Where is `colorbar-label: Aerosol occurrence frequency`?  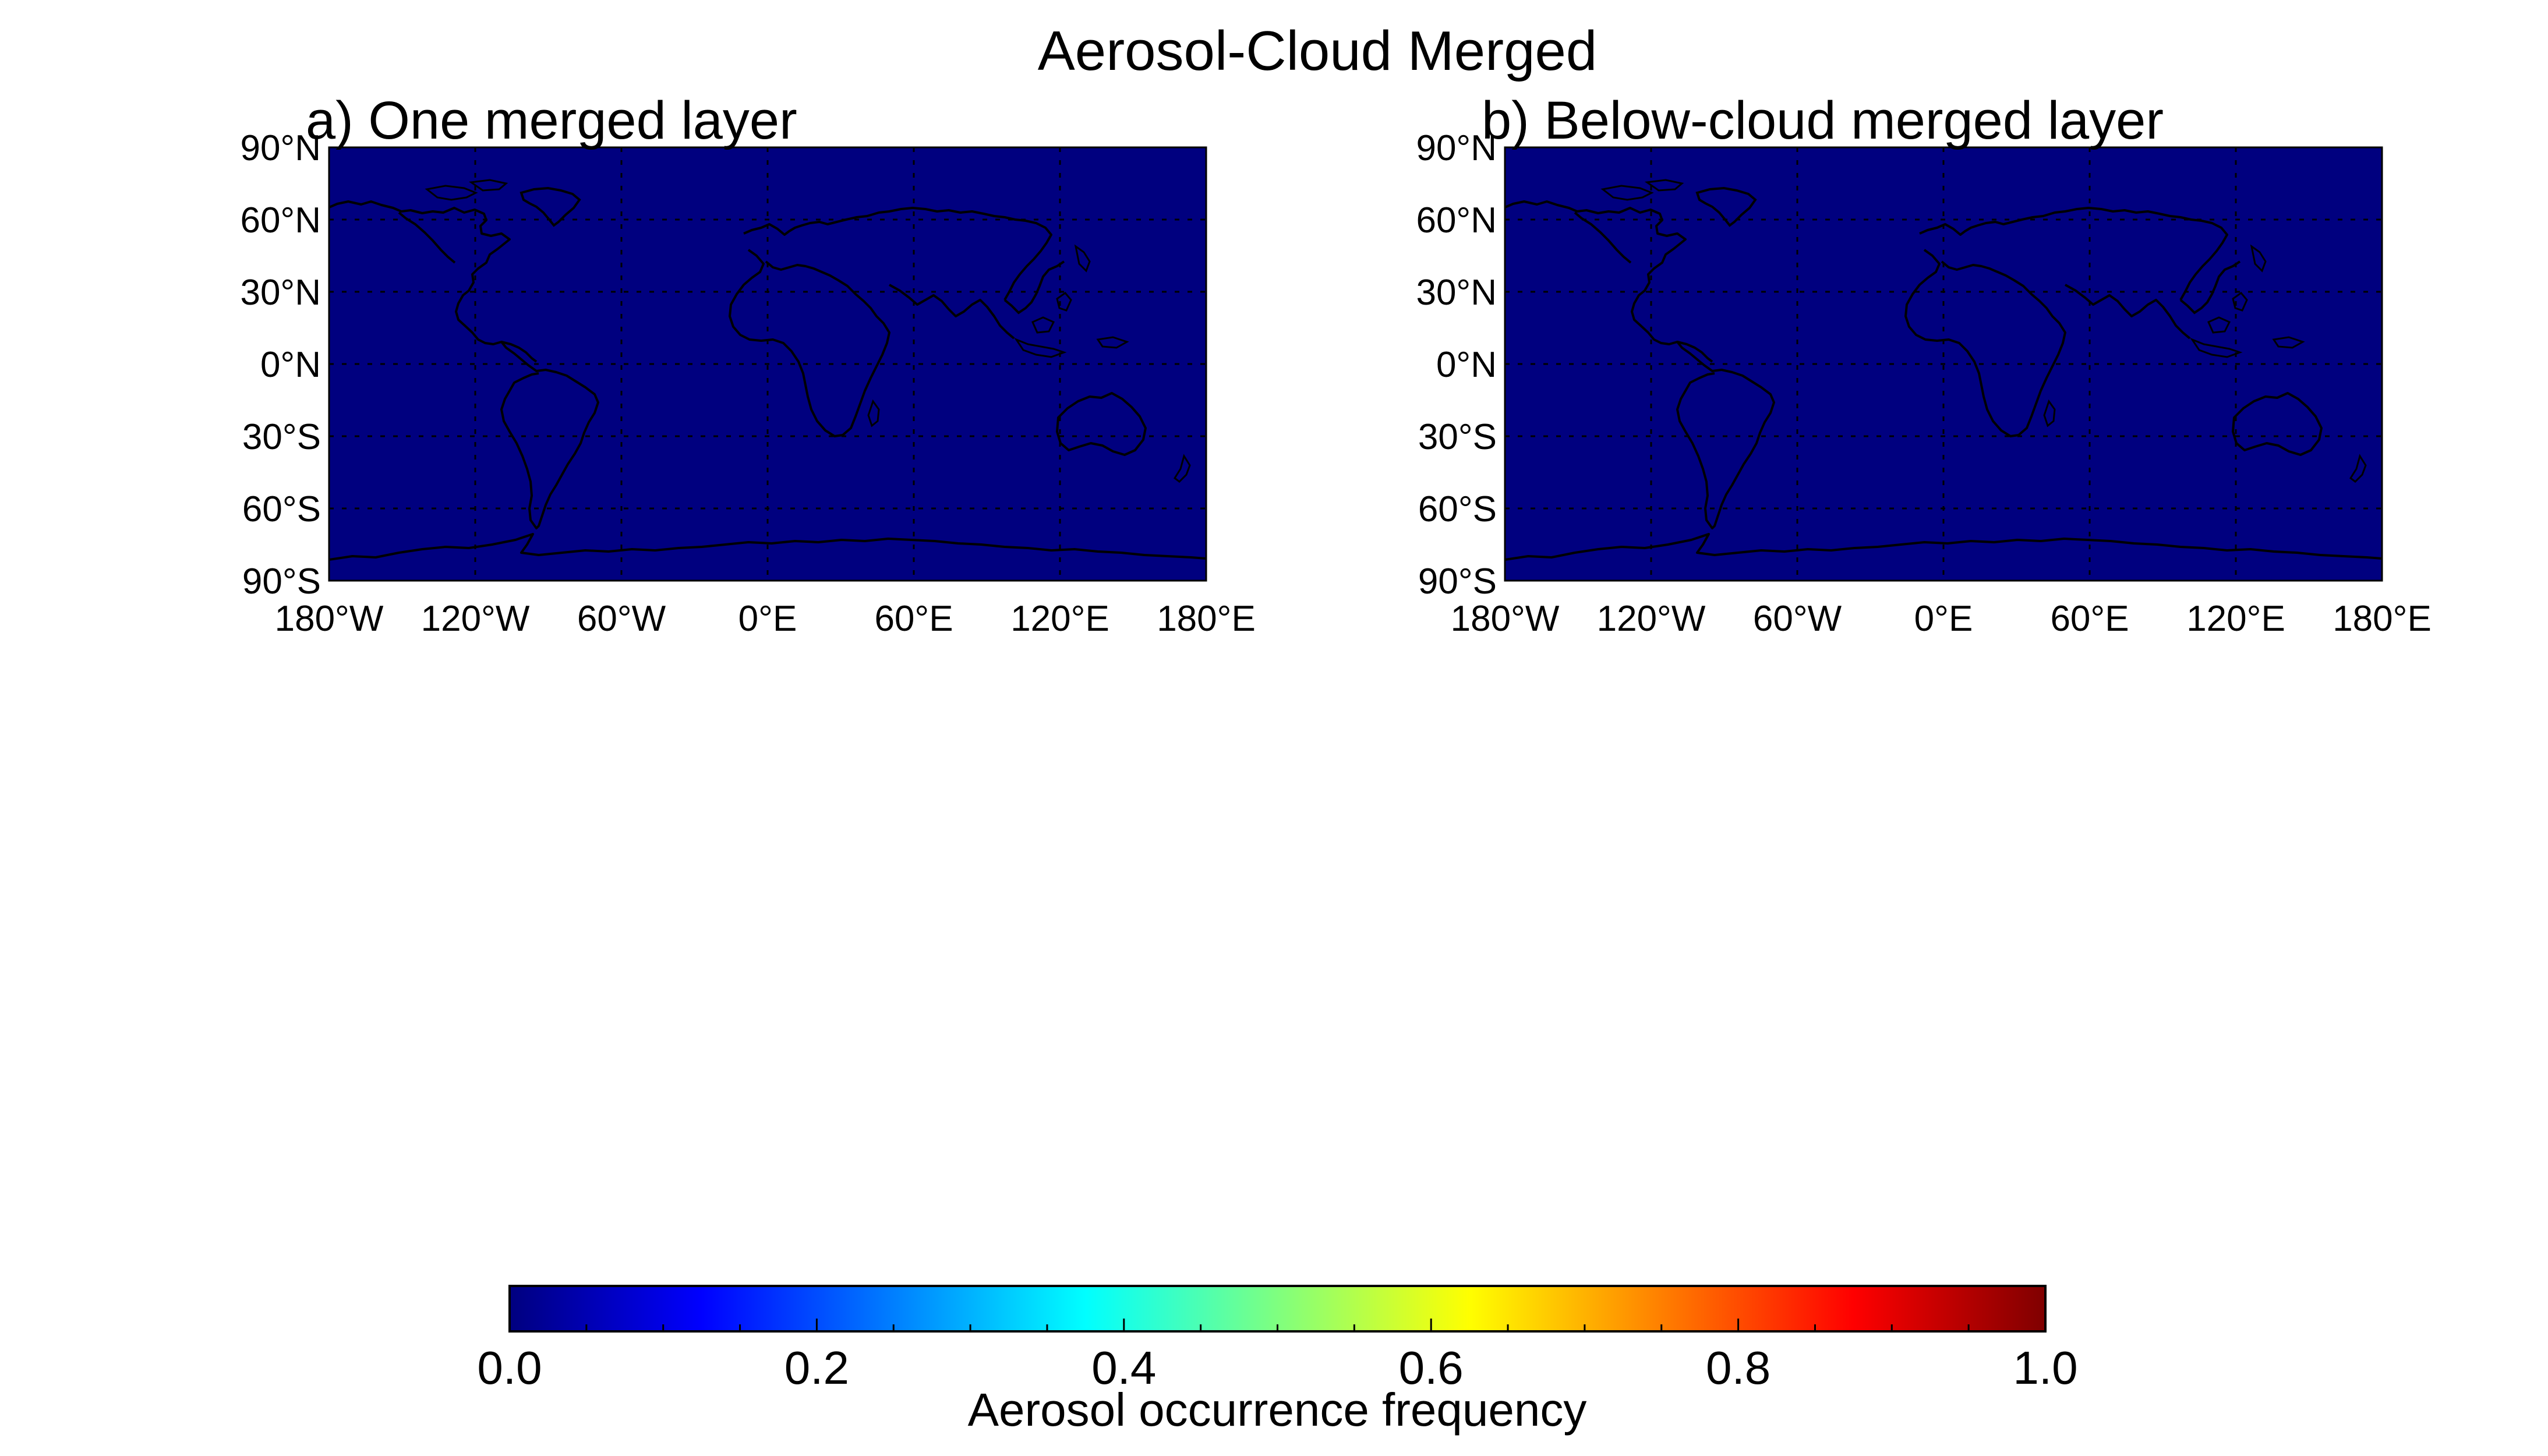 colorbar-label: Aerosol occurrence frequency is located at coordinates (1277, 1410).